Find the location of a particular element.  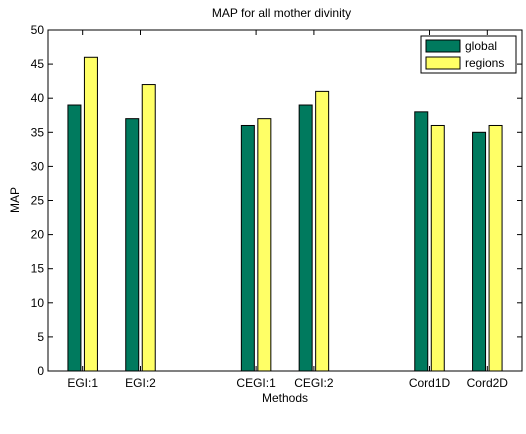

y-tick-label: 20 is located at coordinates (38, 235).